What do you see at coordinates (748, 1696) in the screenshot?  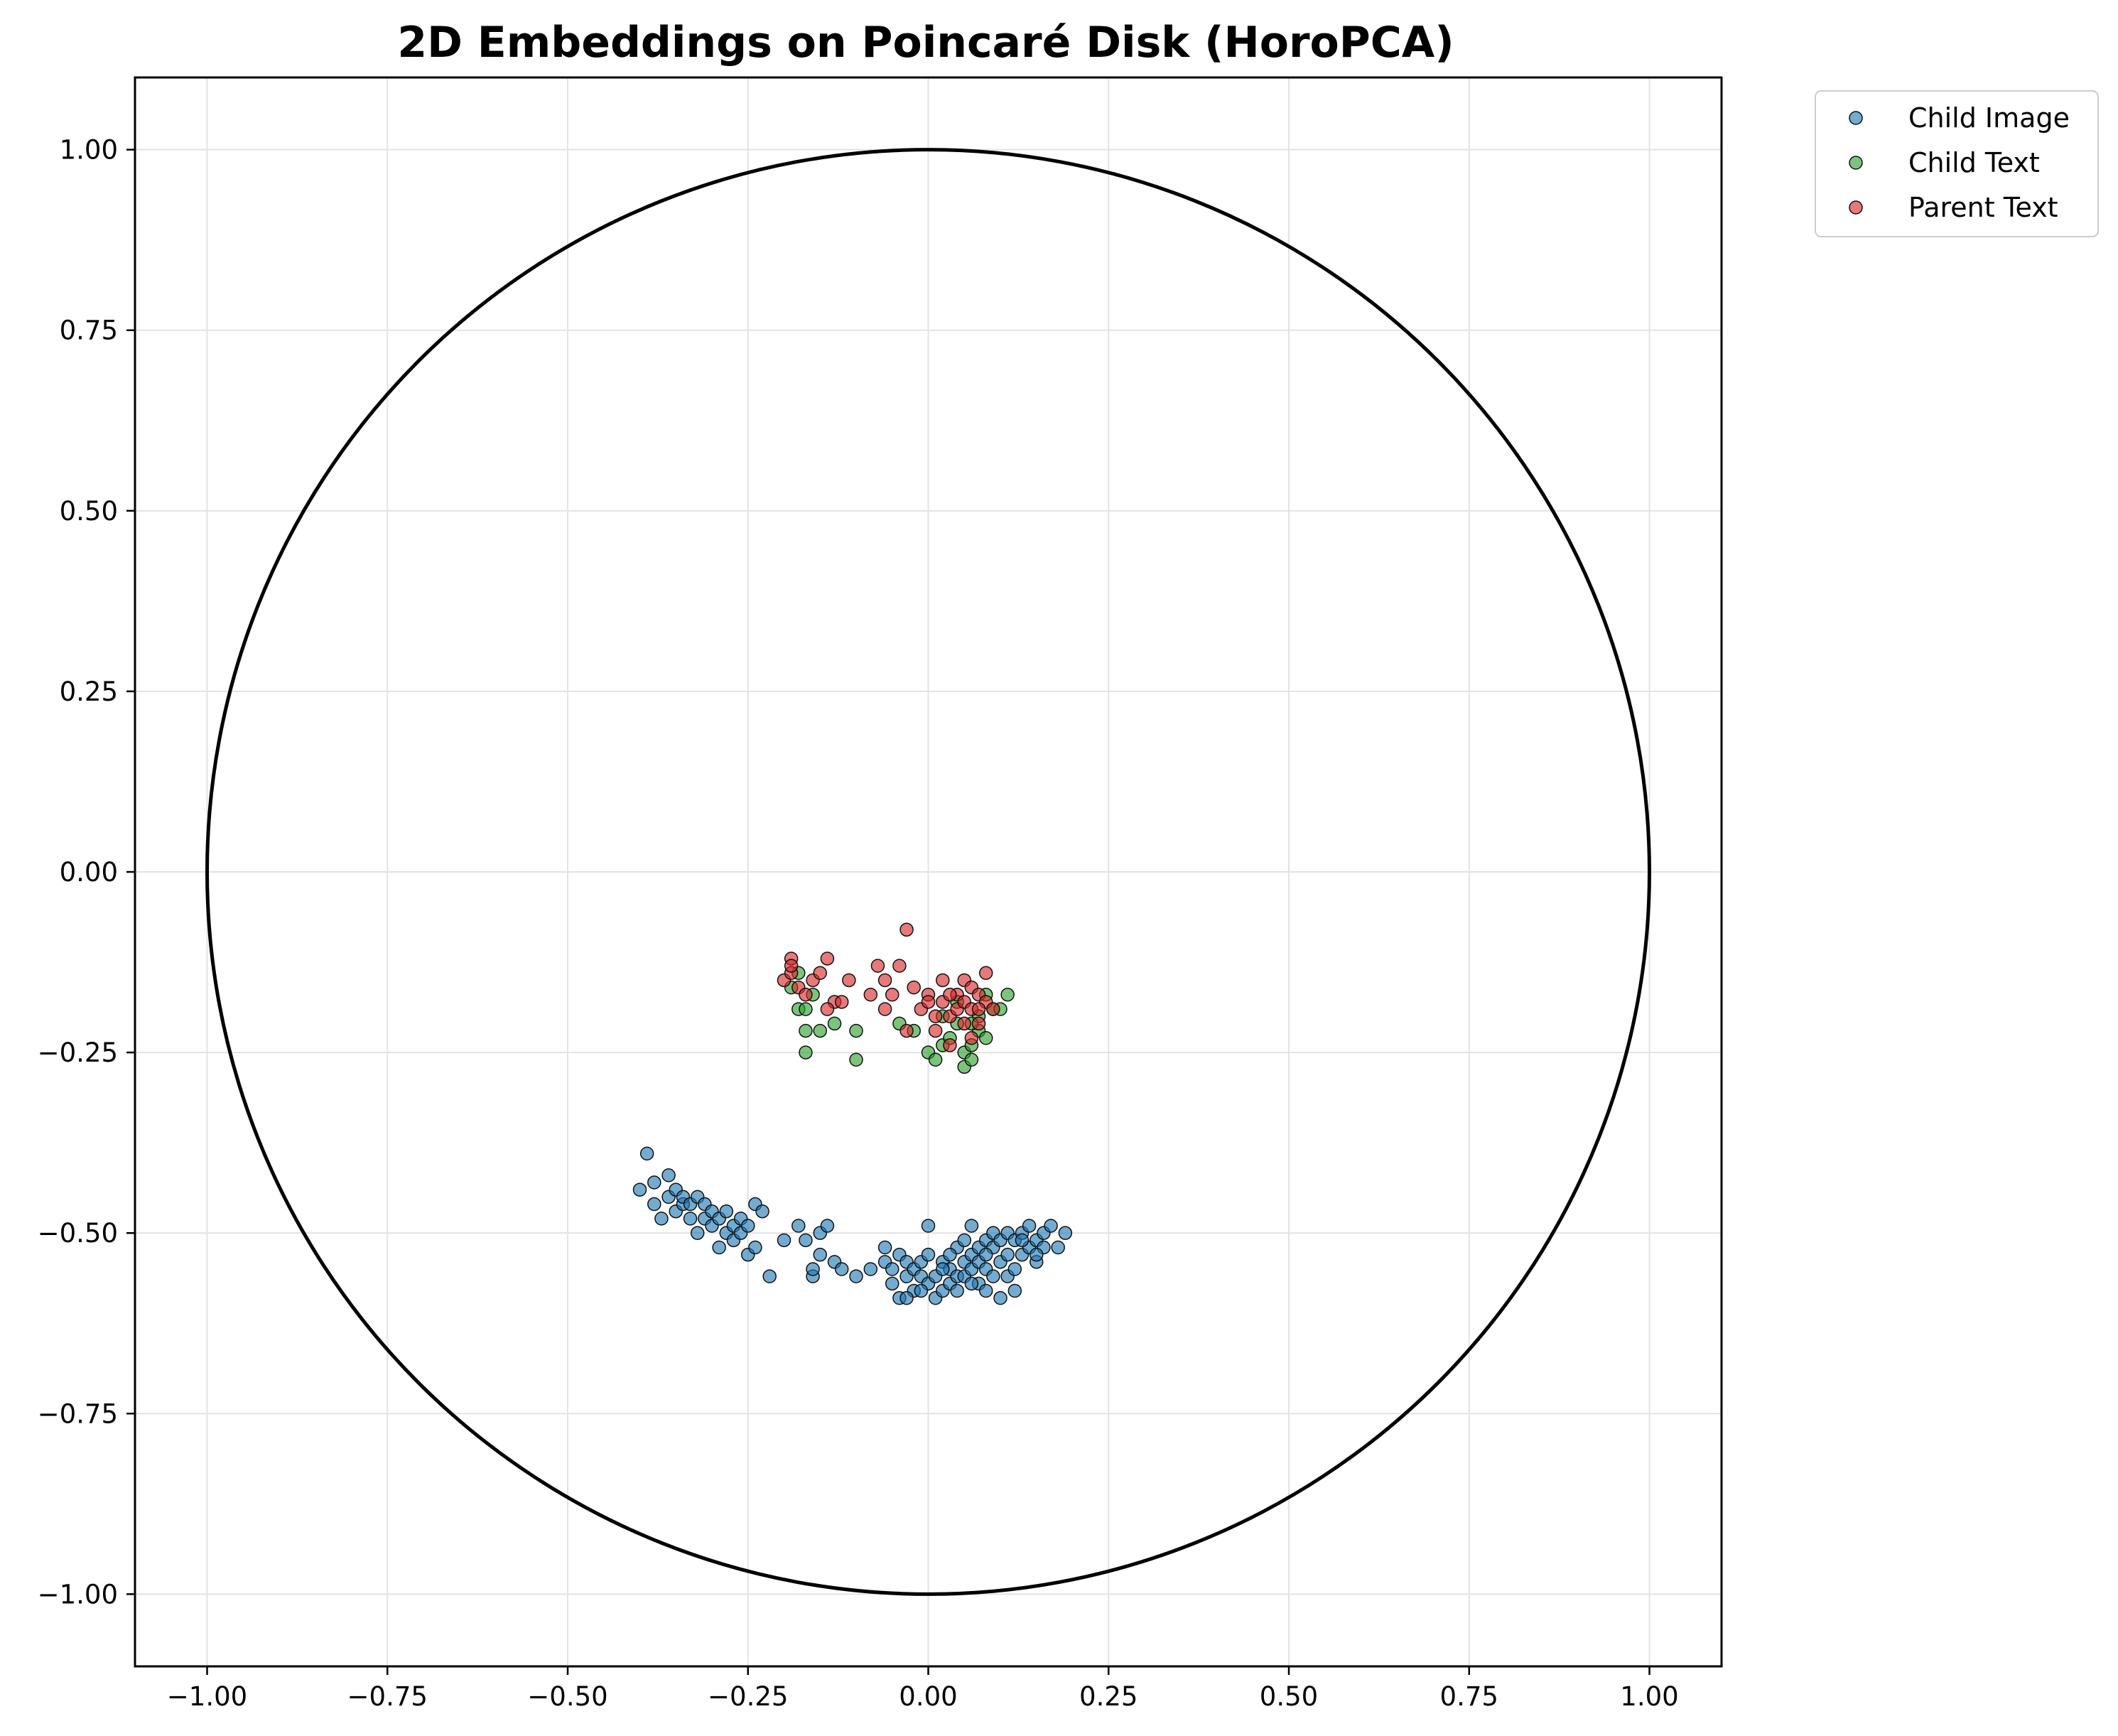 I see `x-tick-label: −0.25` at bounding box center [748, 1696].